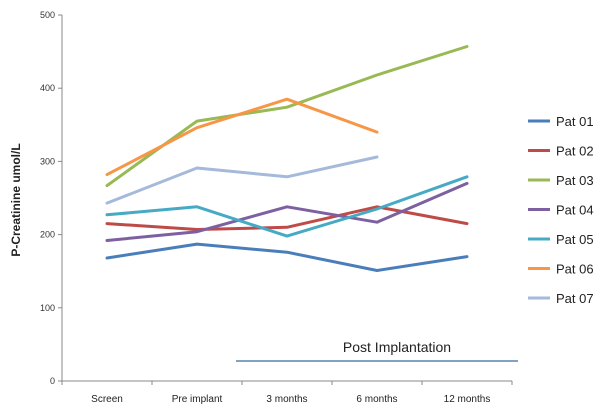 This screenshot has width=598, height=407. Describe the element at coordinates (52, 381) in the screenshot. I see `y-tick-label: 0` at that location.